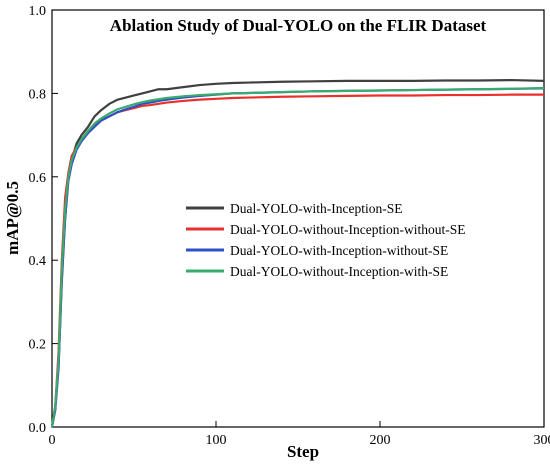 Image resolution: width=550 pixels, height=469 pixels. Describe the element at coordinates (380, 440) in the screenshot. I see `x-tick-label: 200` at that location.